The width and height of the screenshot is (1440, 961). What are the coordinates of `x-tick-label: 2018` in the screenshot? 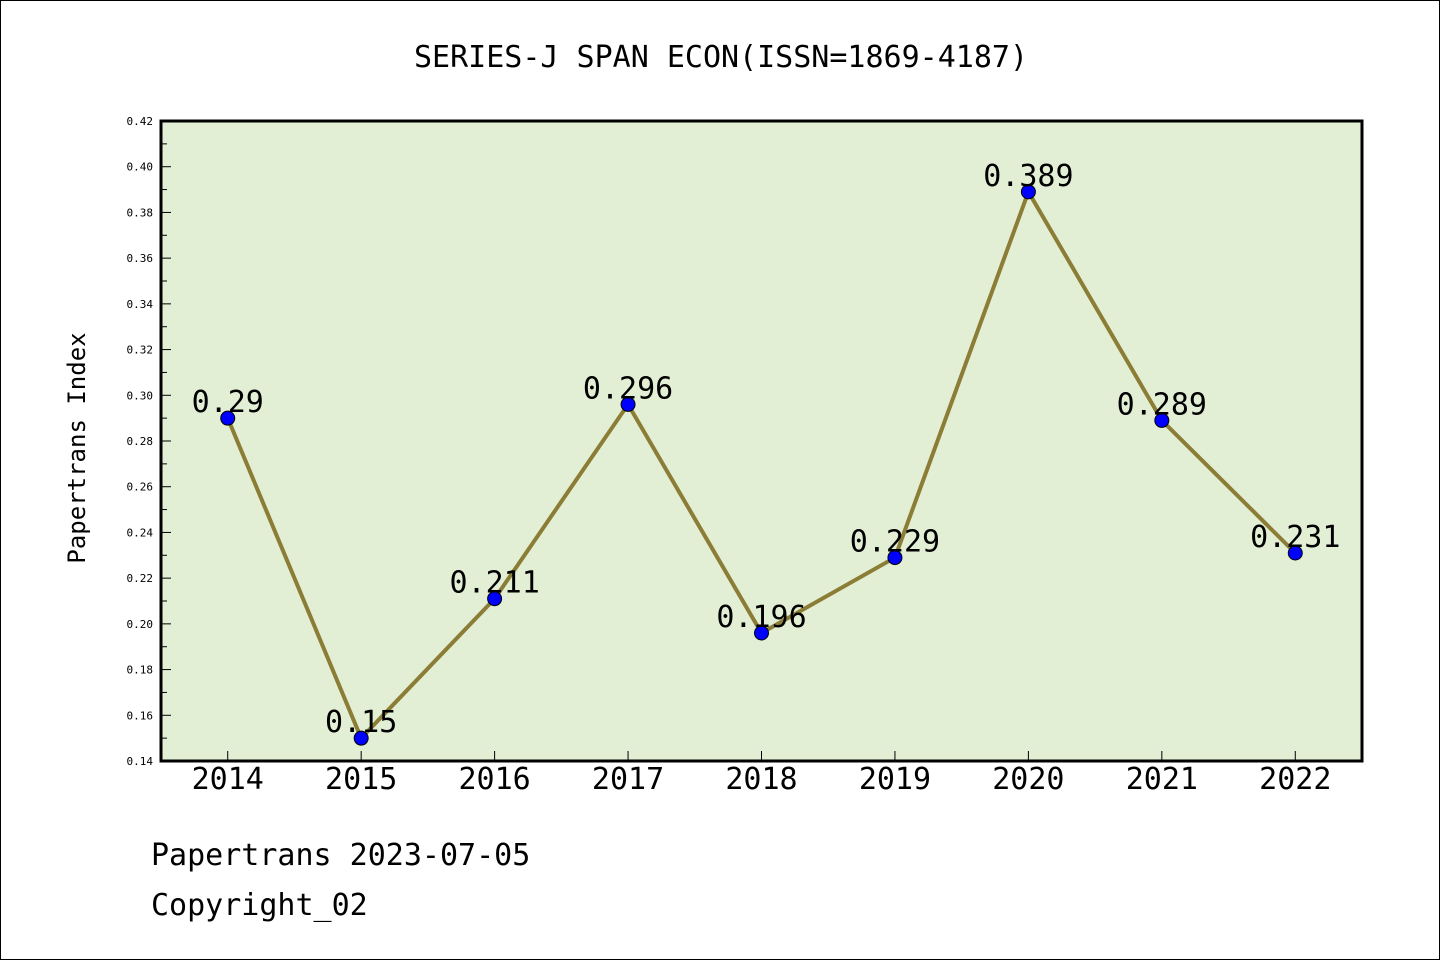 It's located at (761, 779).